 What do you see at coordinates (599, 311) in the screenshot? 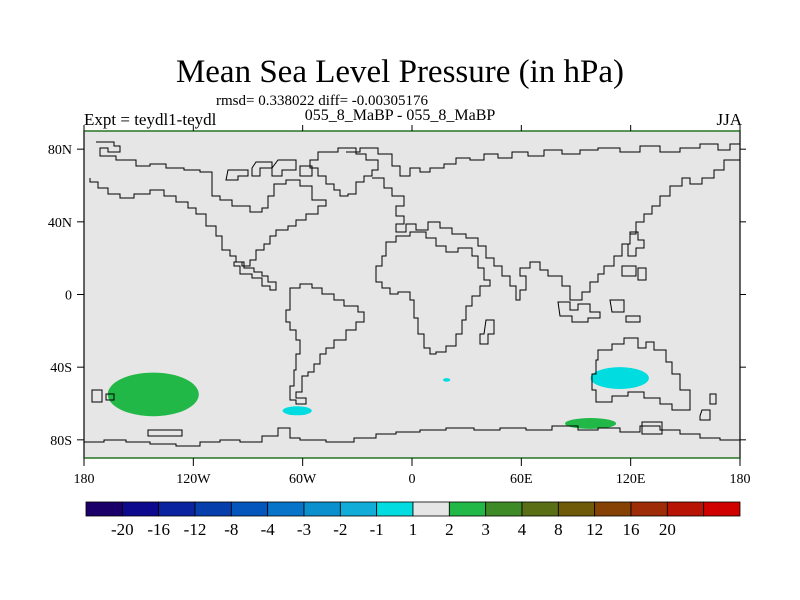
I see `coastline-indonesia` at bounding box center [599, 311].